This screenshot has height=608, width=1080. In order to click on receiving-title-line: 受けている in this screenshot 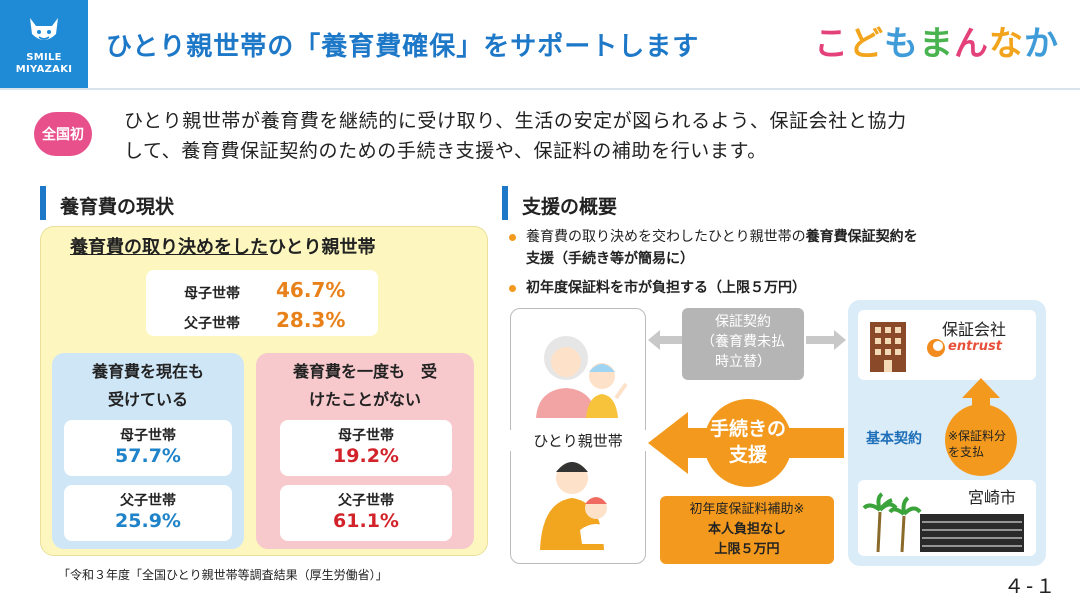, I will do `click(147, 399)`.